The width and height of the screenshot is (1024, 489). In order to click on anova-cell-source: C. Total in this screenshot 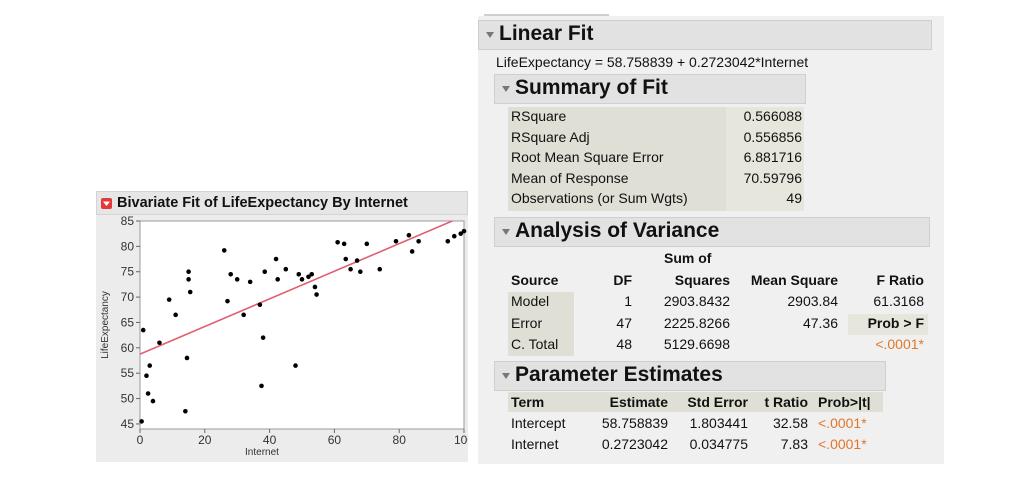, I will do `click(535, 344)`.